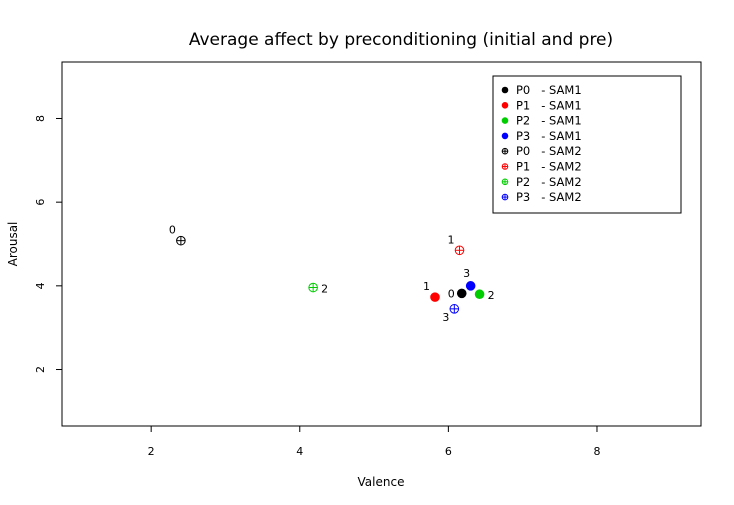 The image size is (734, 505). Describe the element at coordinates (448, 451) in the screenshot. I see `x-tick-label-2: 6` at that location.